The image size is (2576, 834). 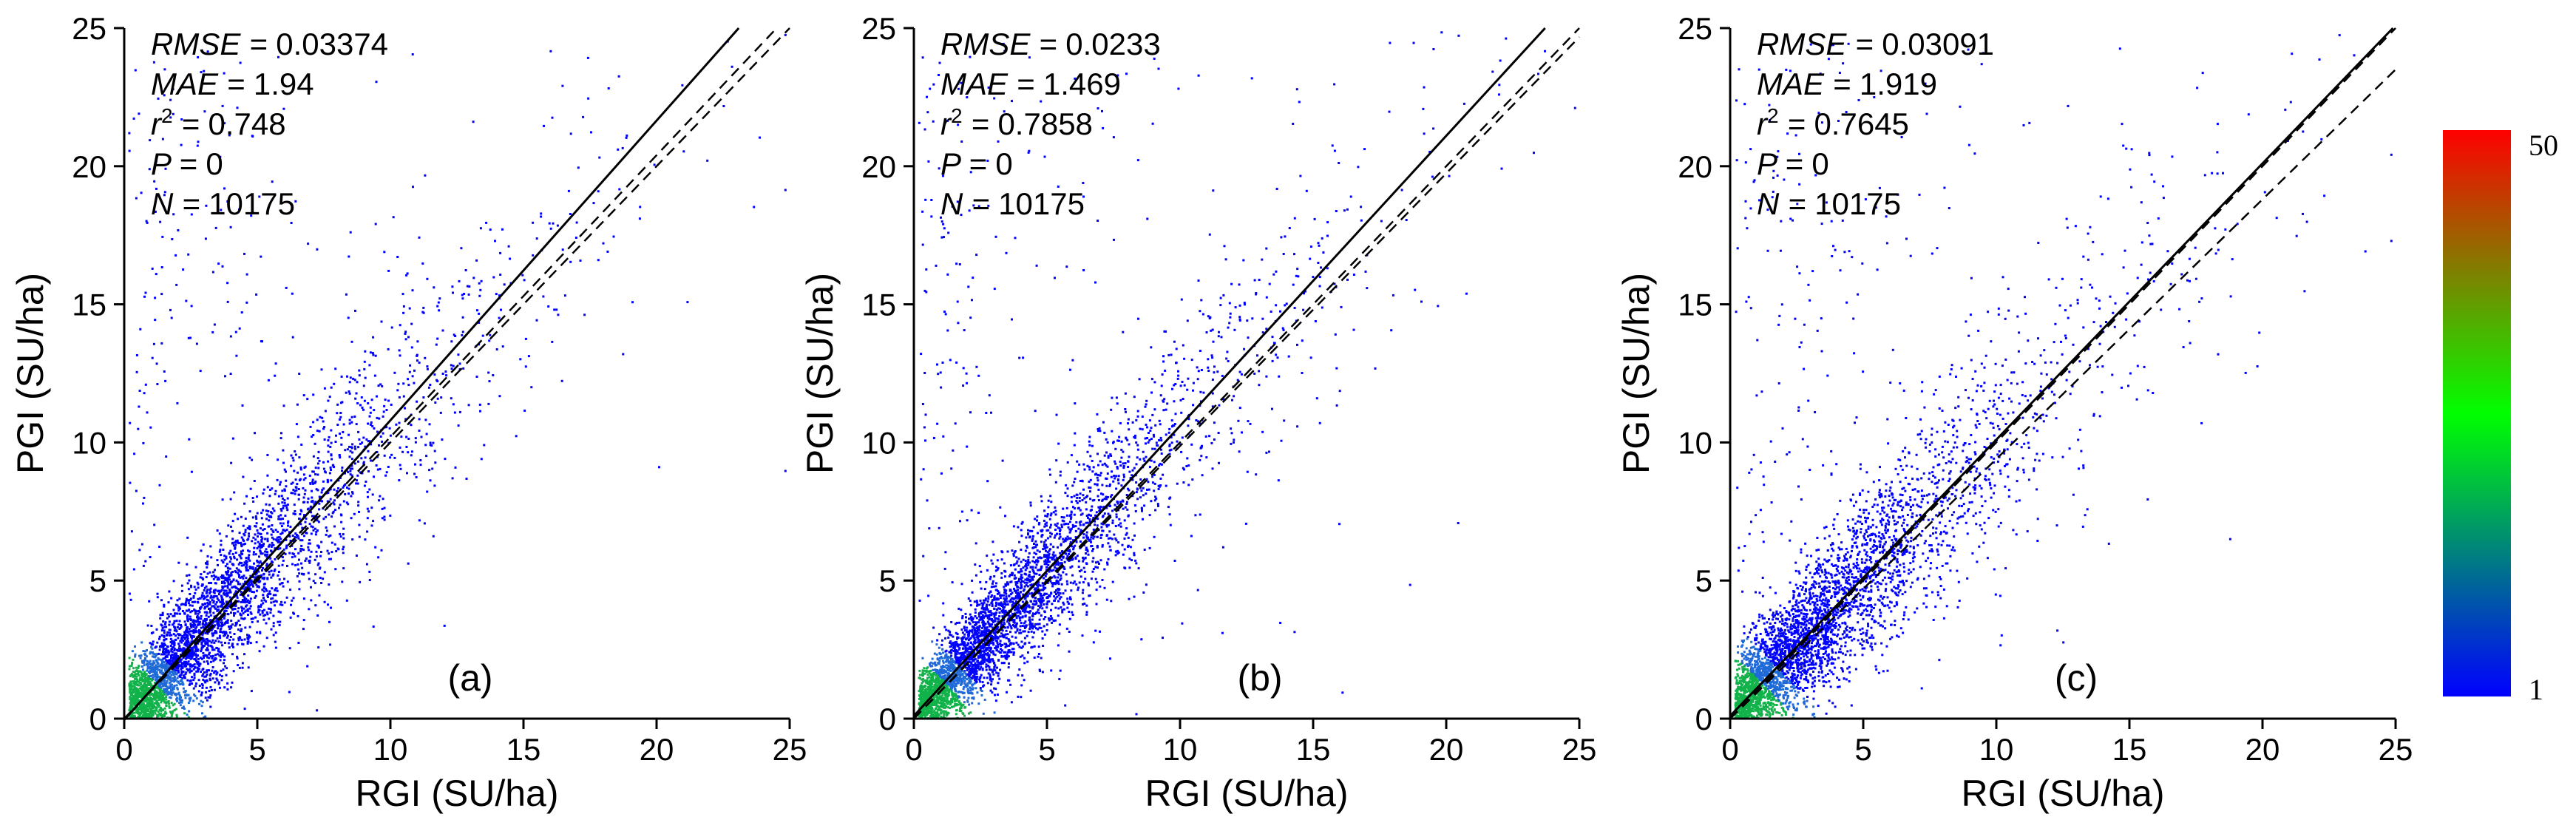 What do you see at coordinates (89, 305) in the screenshot?
I see `y-tick-label: 15` at bounding box center [89, 305].